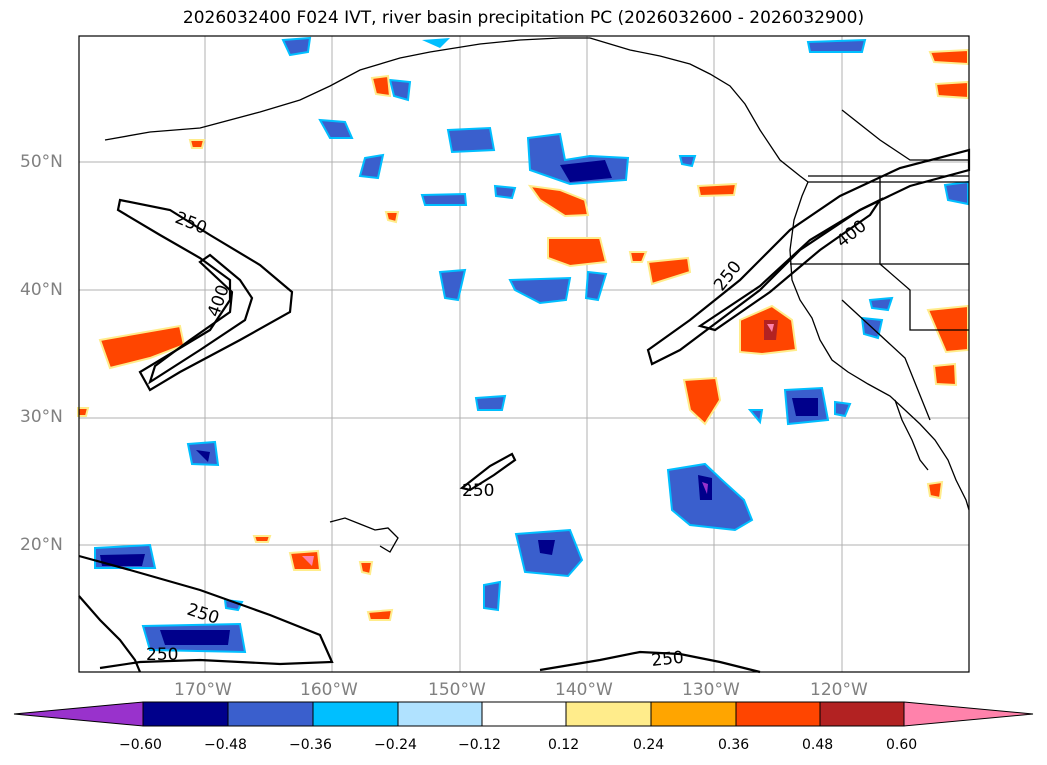  What do you see at coordinates (310, 745) in the screenshot?
I see `colorbar-tick: −0.36` at bounding box center [310, 745].